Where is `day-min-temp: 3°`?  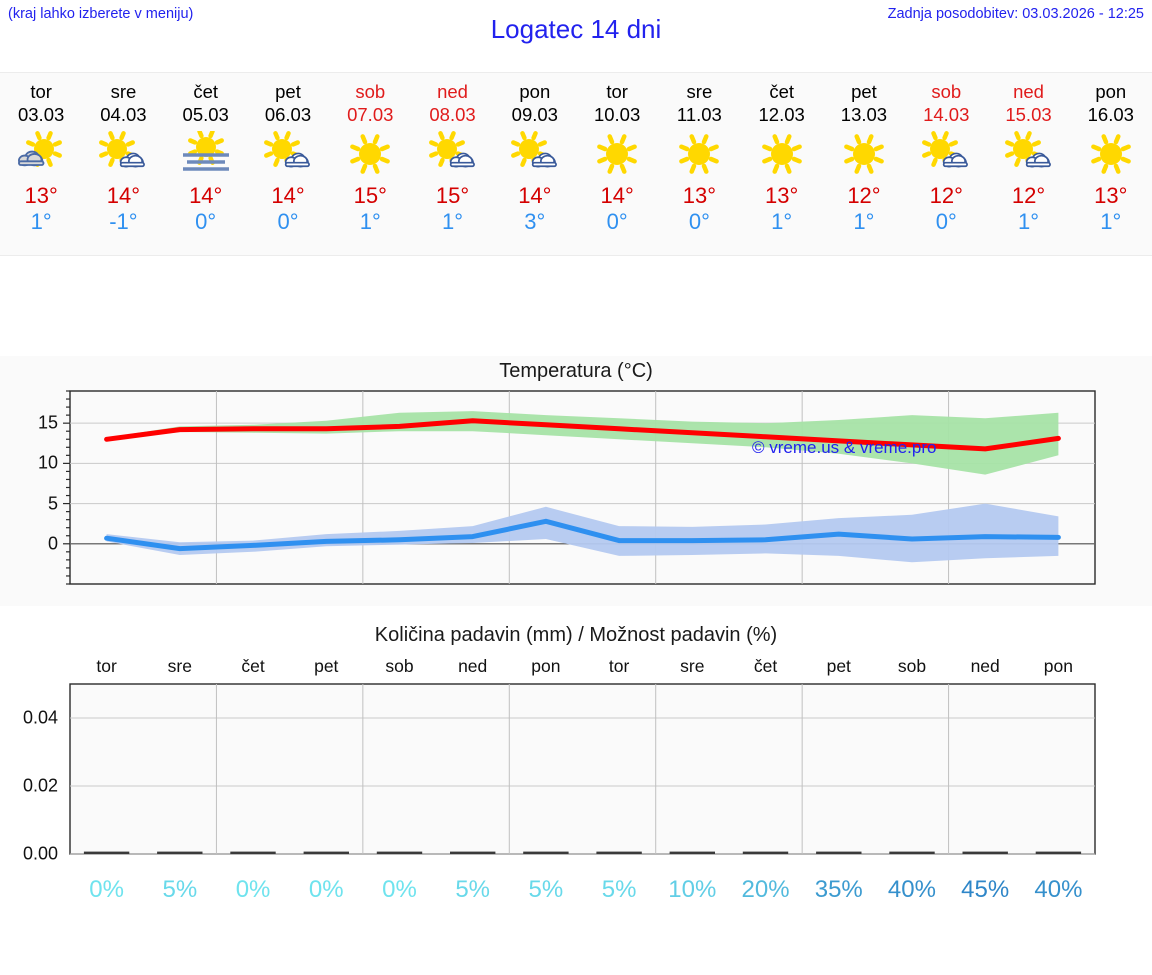
day-min-temp: 3° is located at coordinates (535, 221).